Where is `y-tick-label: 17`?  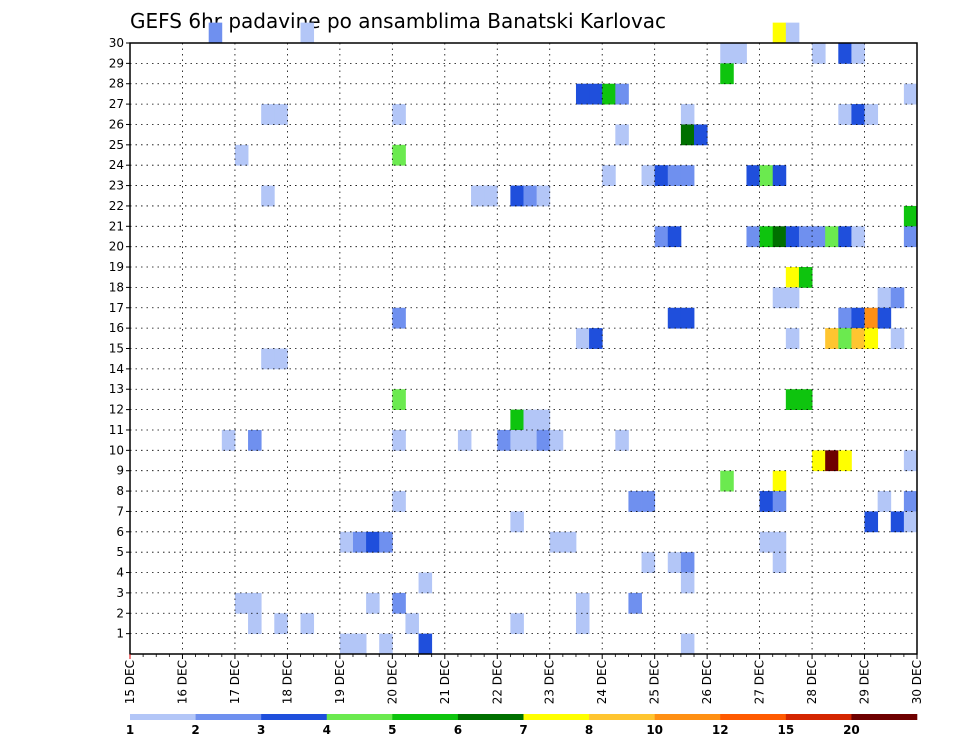 y-tick-label: 17 is located at coordinates (116, 308).